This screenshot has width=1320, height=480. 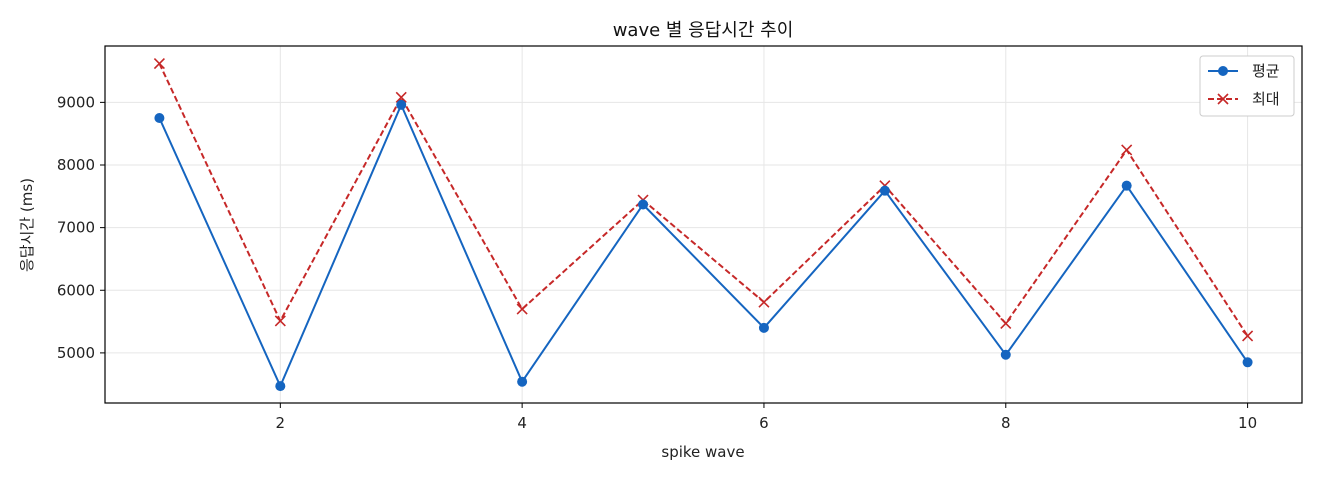 I want to click on legend-entry-max: 최대, so click(x=1244, y=99).